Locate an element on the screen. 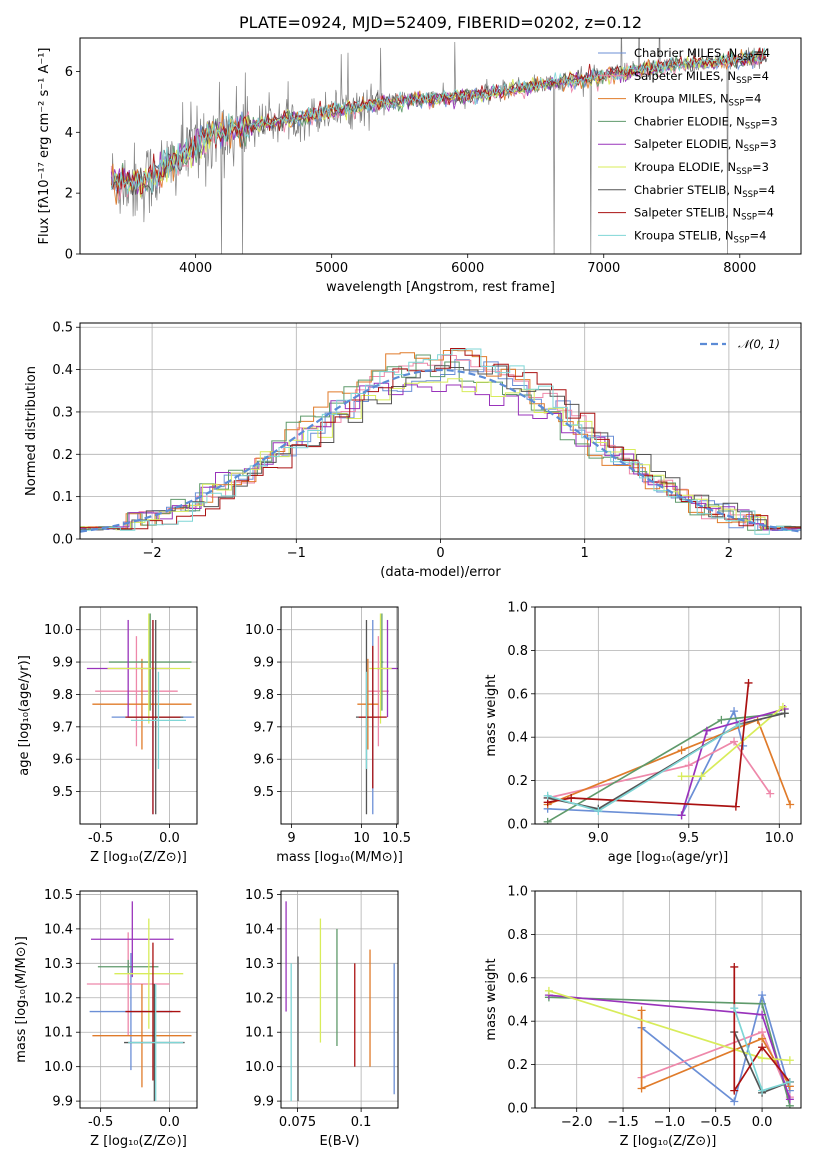 The width and height of the screenshot is (819, 1170). z_weight-ytick-label: 1.0 is located at coordinates (517, 892).